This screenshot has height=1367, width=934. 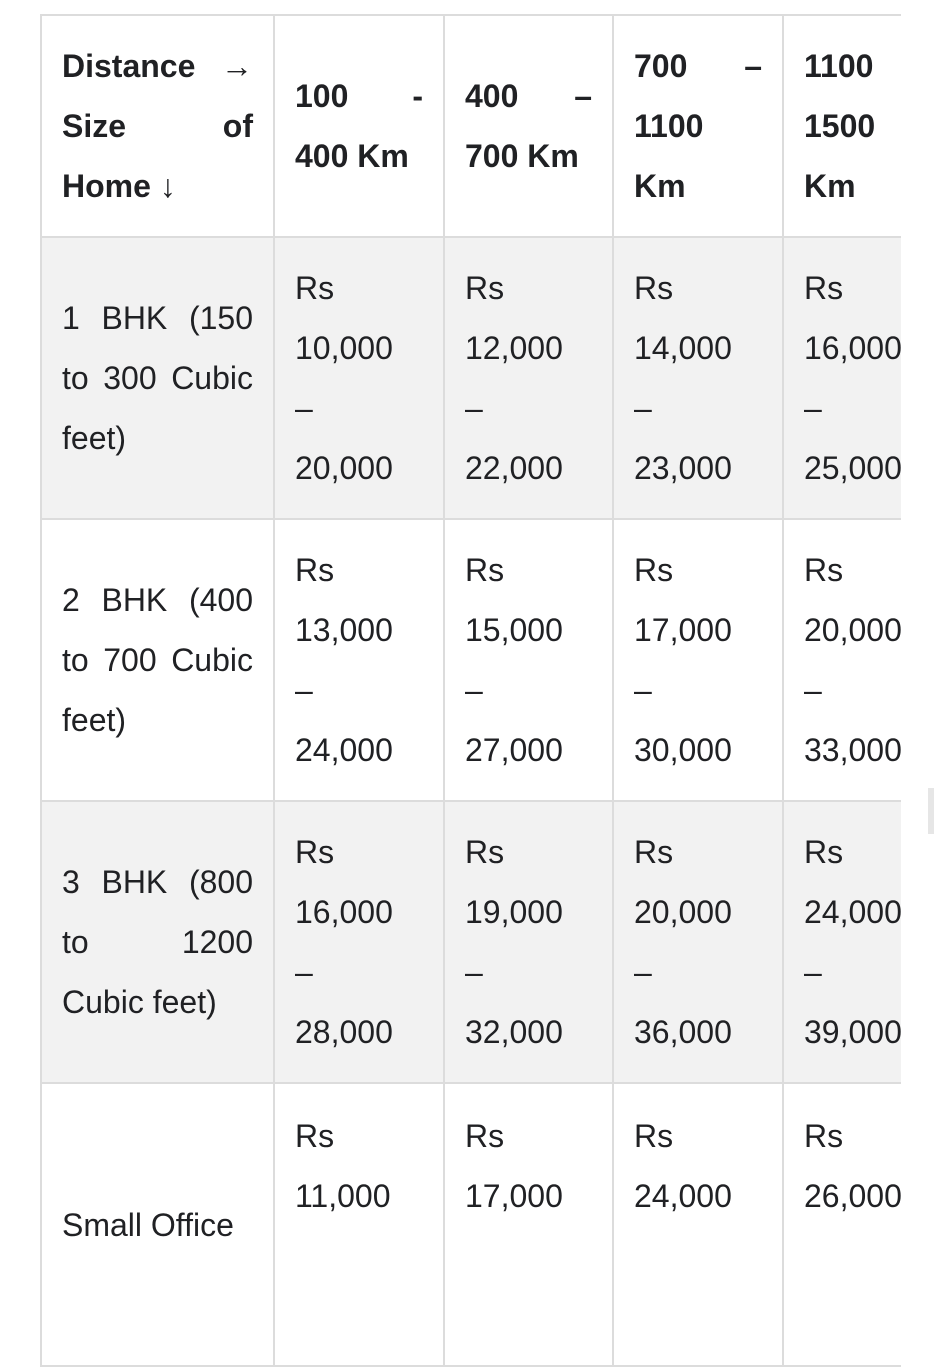 I want to click on price-cell: Rs 20,000 – 36,000, so click(x=698, y=942).